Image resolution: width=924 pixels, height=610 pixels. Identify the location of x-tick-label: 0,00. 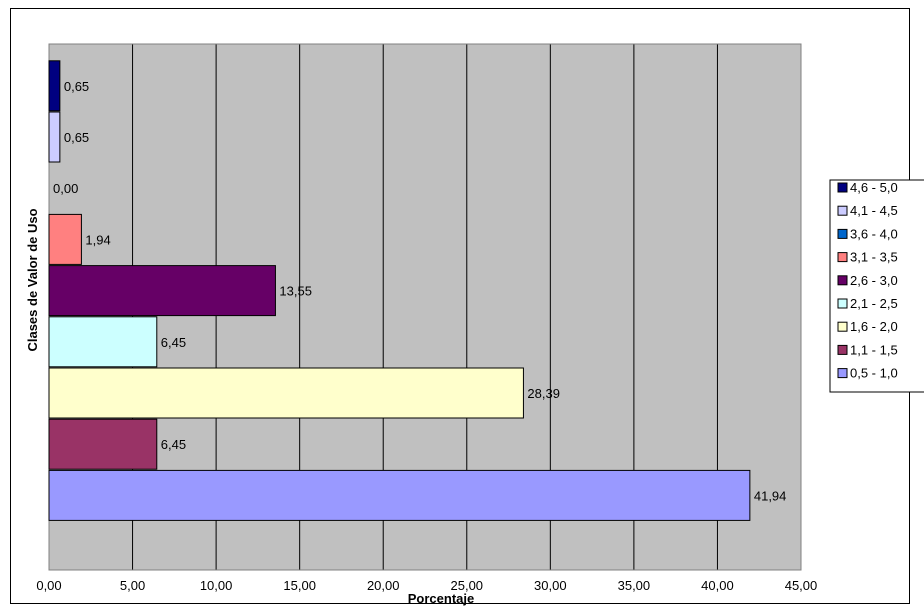
(48, 585).